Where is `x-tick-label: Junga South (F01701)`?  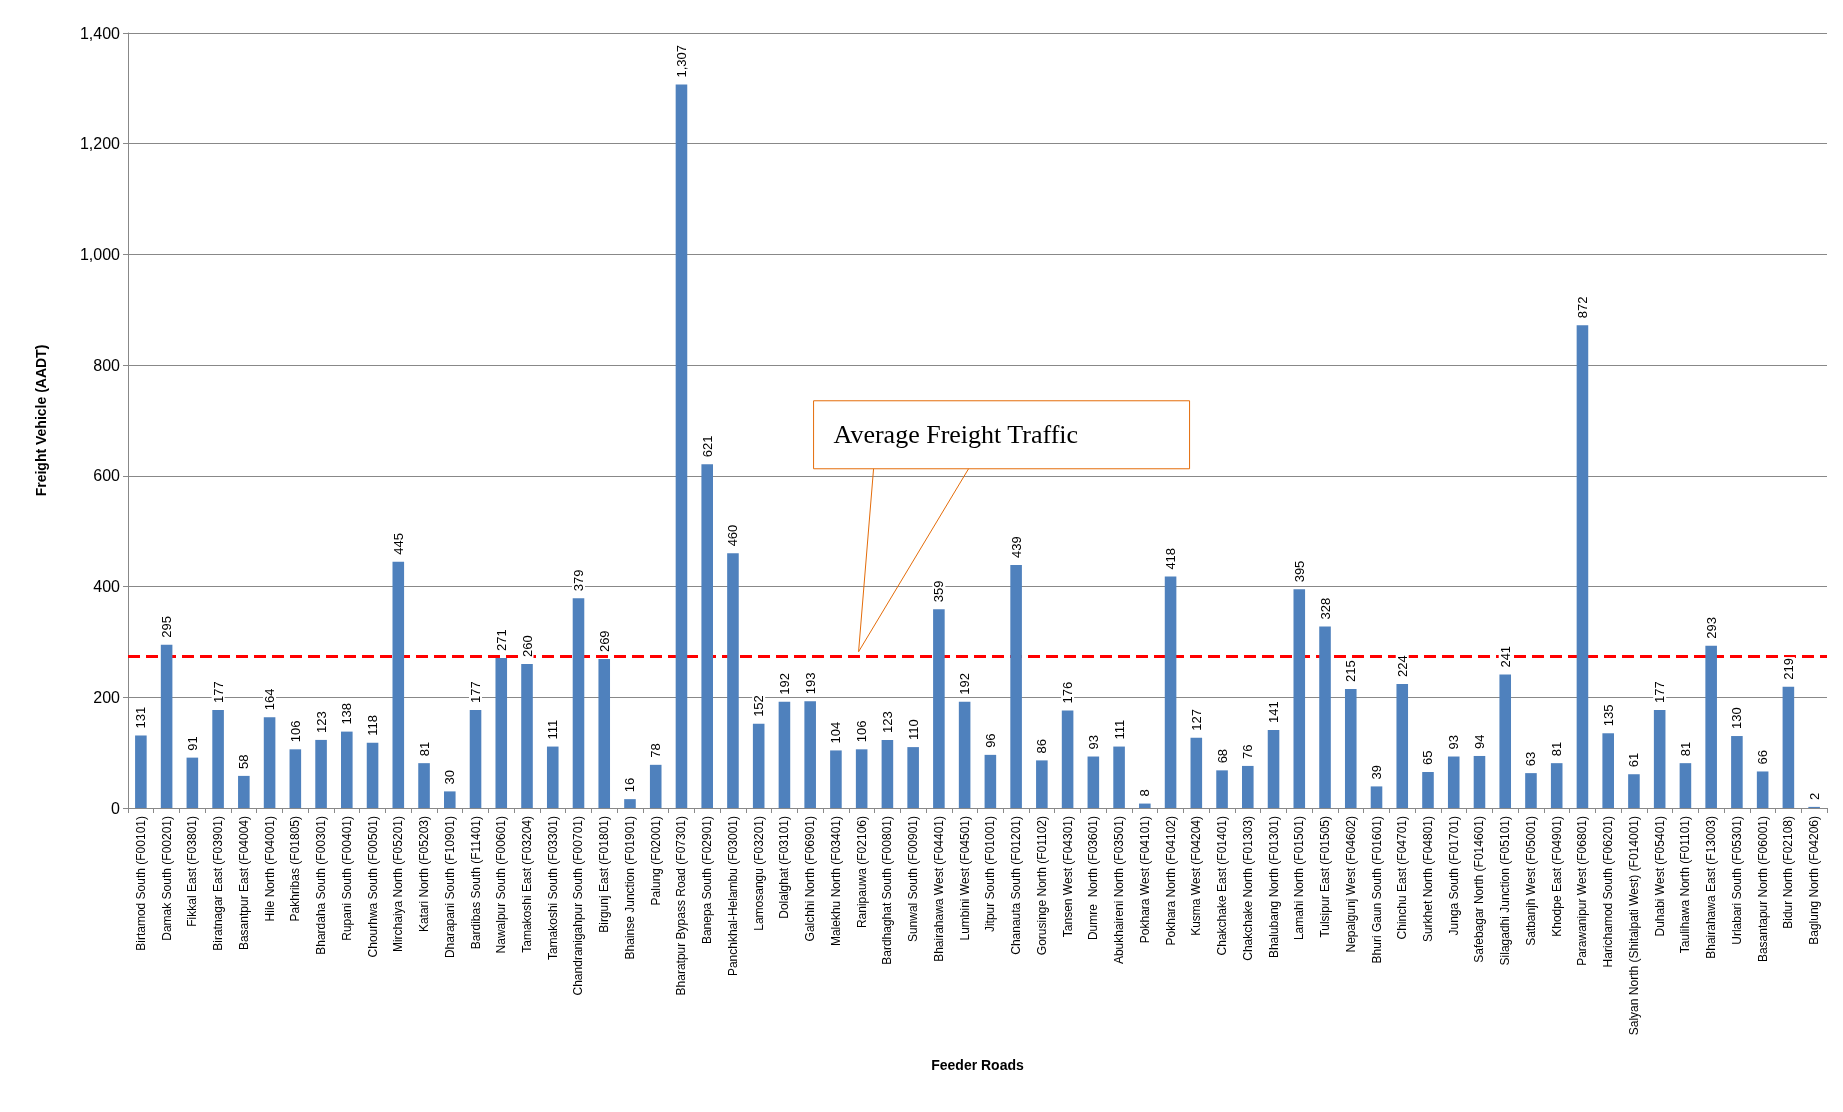 x-tick-label: Junga South (F01701) is located at coordinates (1453, 876).